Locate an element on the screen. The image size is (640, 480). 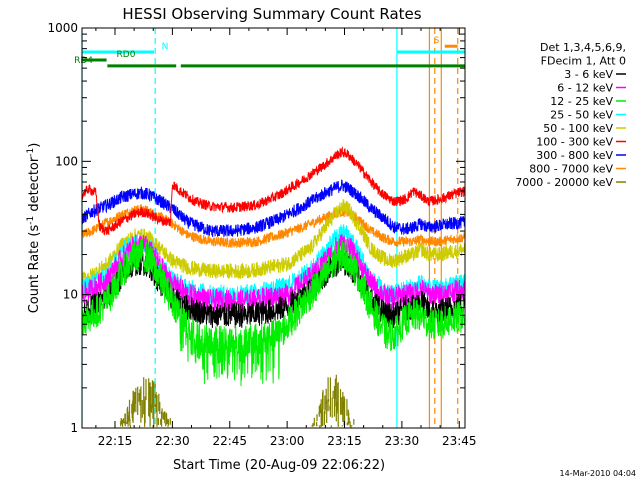
flag-rd0-label: RD0 is located at coordinates (126, 55).